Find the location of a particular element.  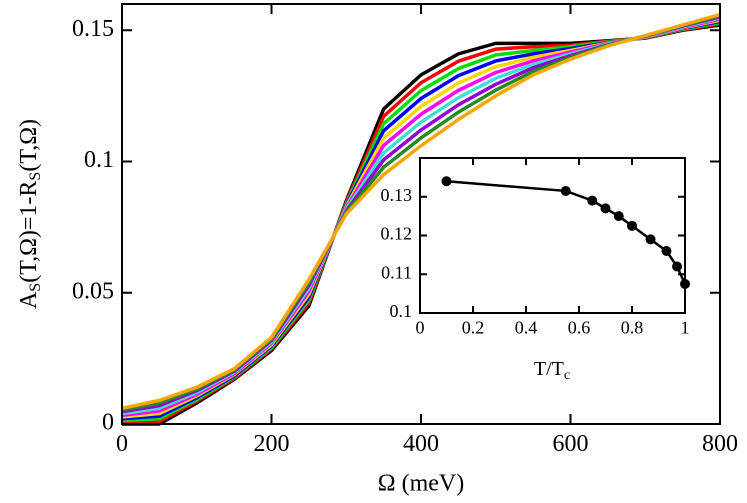

y-tick-label: 0.11 is located at coordinates (396, 272).